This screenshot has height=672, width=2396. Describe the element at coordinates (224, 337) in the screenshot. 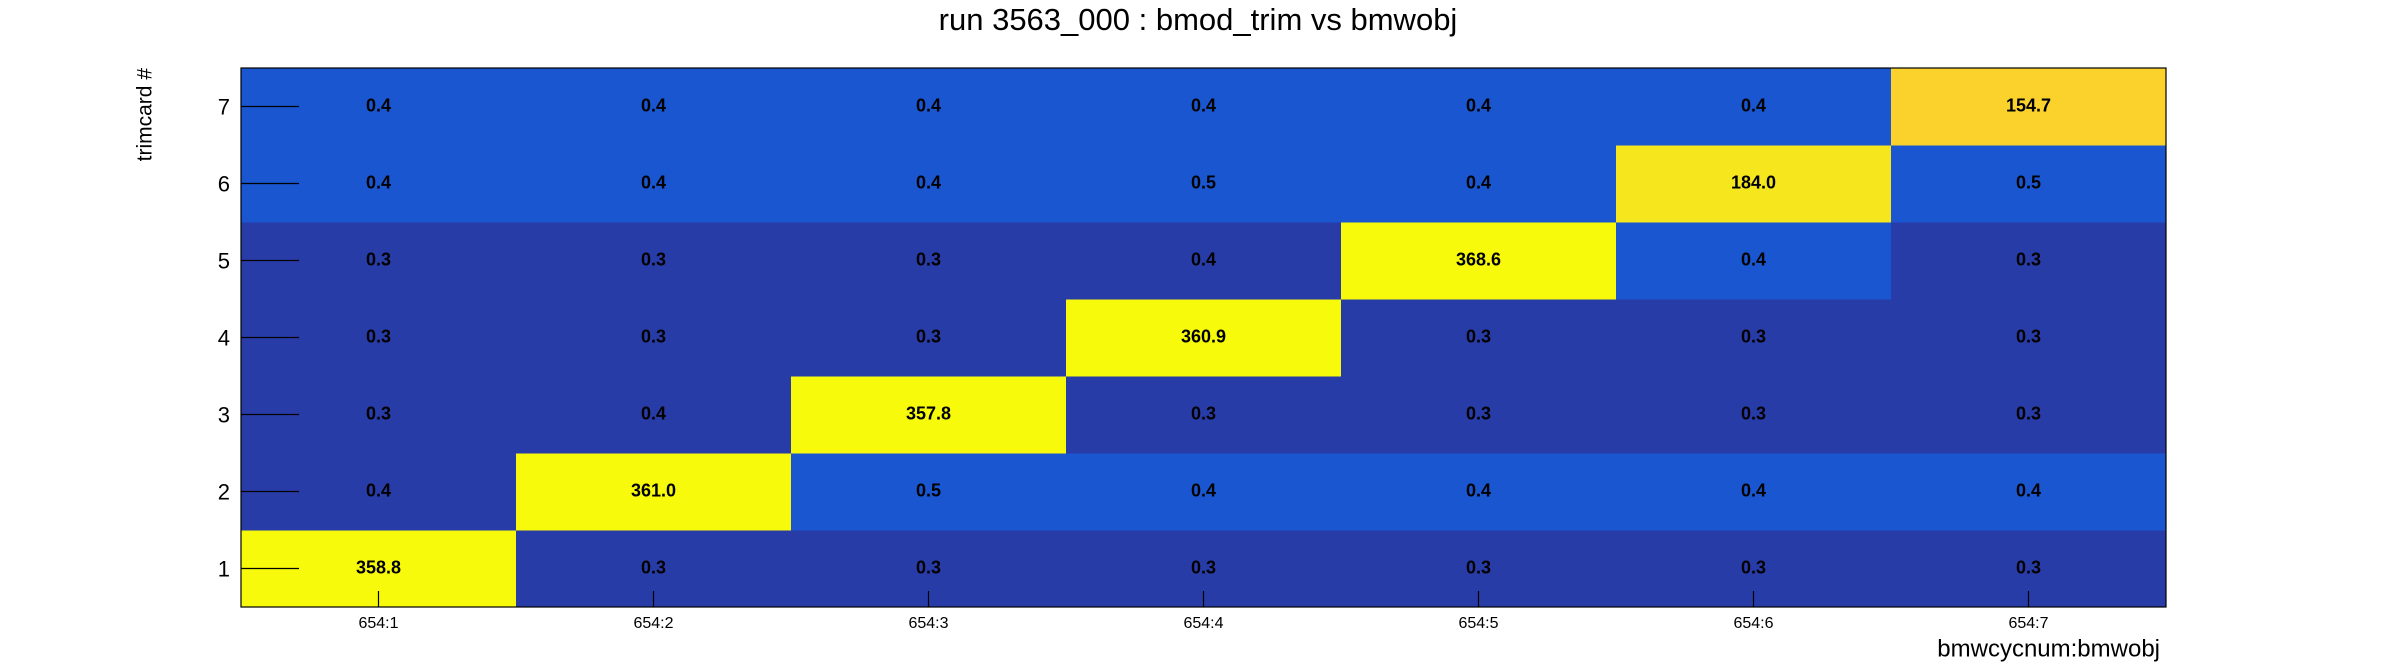

I see `y-tick-label: 4` at that location.